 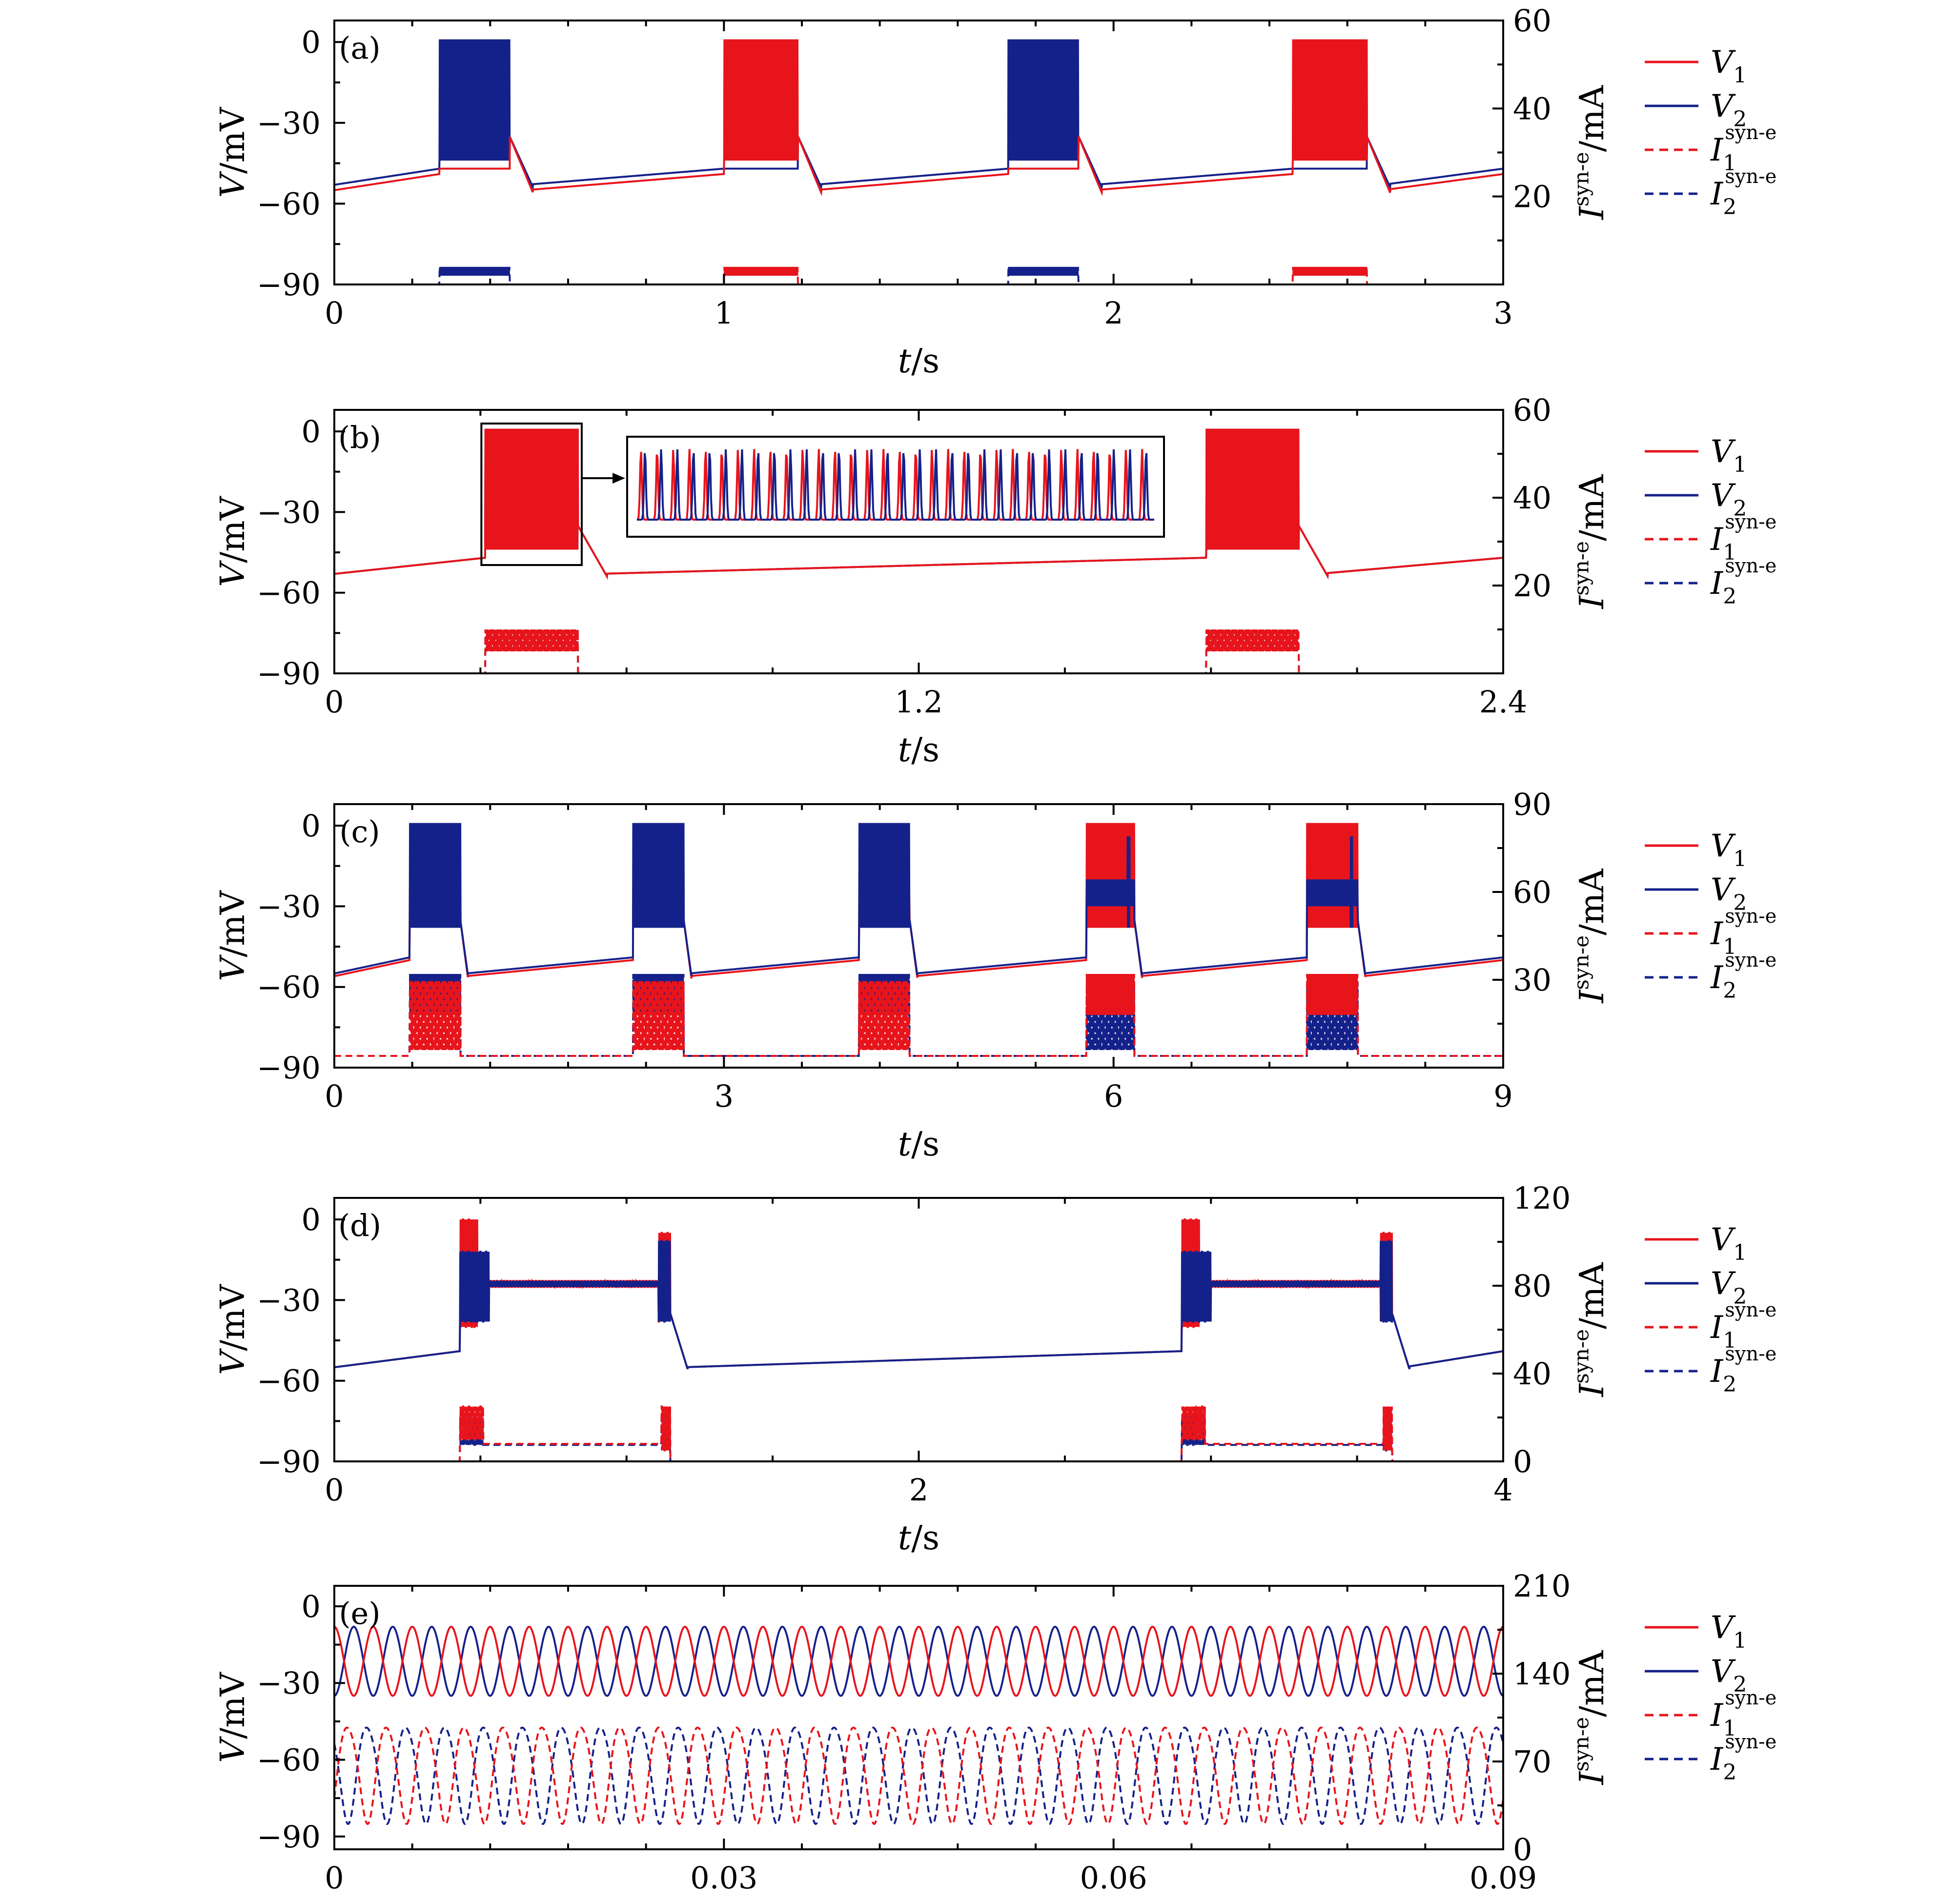 What do you see at coordinates (1502, 1490) in the screenshot?
I see `x-tick-label: 4` at bounding box center [1502, 1490].